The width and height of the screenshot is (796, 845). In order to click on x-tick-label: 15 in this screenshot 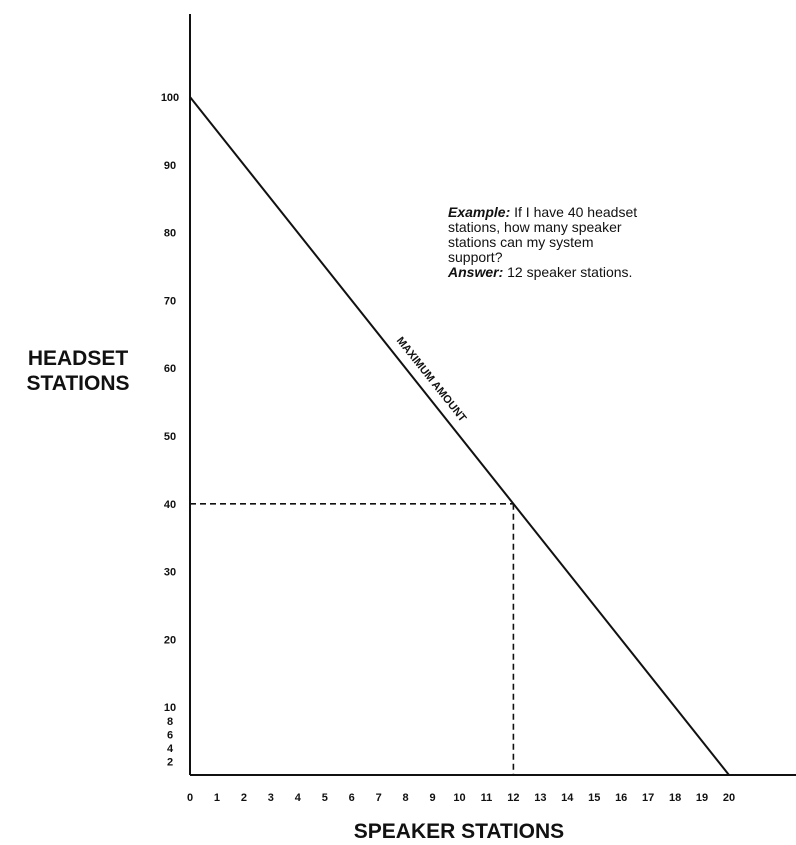, I will do `click(594, 798)`.